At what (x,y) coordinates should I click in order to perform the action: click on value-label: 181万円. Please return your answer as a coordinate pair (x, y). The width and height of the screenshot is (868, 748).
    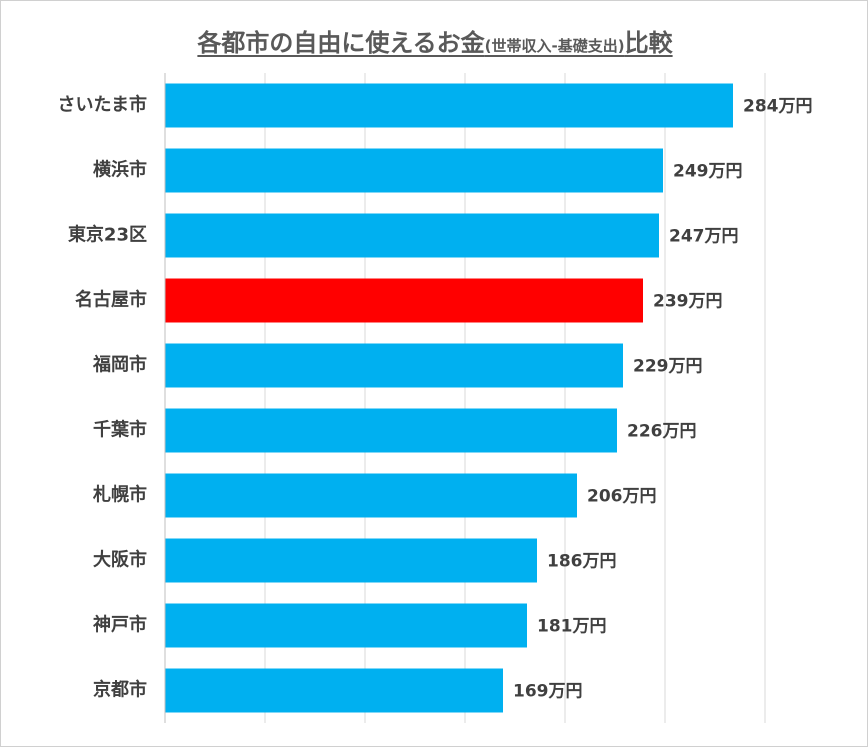
    Looking at the image, I should click on (572, 627).